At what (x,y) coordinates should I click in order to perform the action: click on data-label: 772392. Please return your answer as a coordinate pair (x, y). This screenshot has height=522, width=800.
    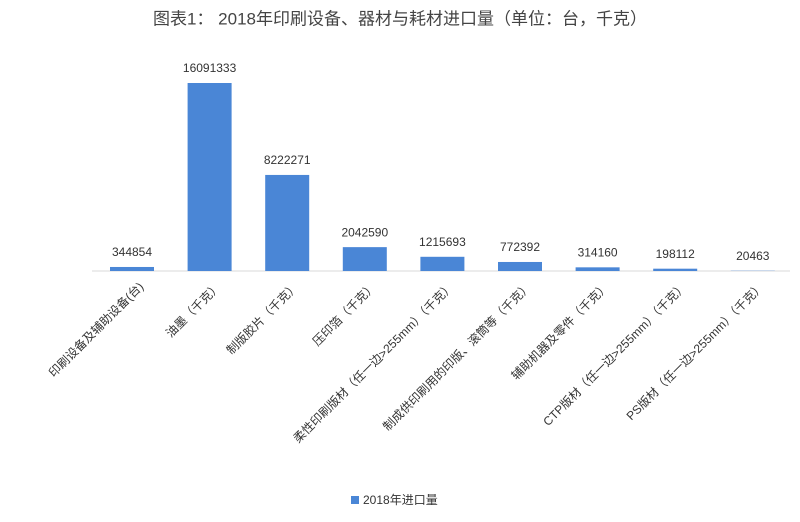
    Looking at the image, I should click on (520, 247).